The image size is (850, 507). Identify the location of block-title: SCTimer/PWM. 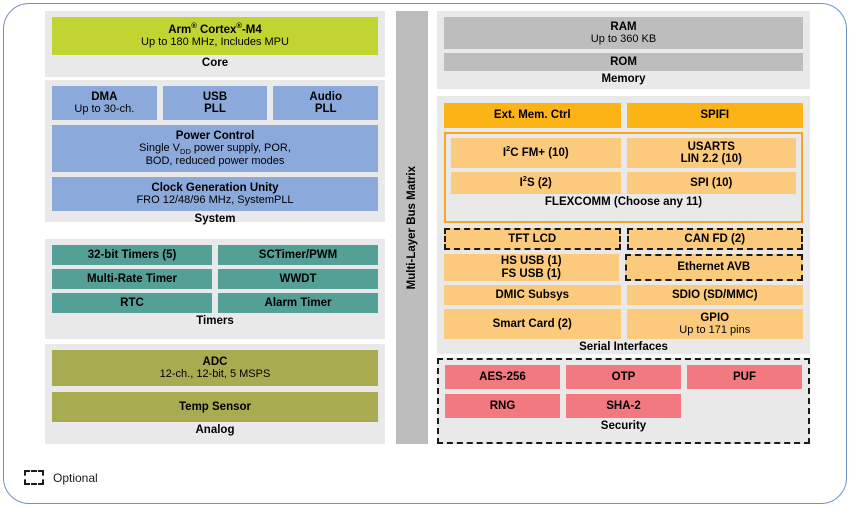
(298, 254).